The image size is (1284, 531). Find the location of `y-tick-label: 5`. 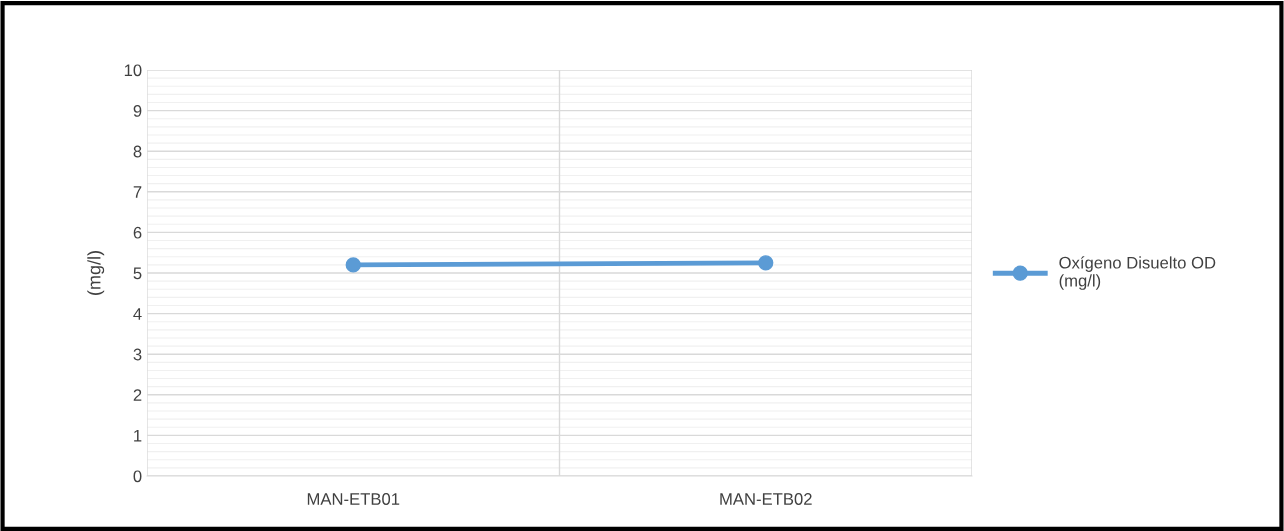

y-tick-label: 5 is located at coordinates (137, 273).